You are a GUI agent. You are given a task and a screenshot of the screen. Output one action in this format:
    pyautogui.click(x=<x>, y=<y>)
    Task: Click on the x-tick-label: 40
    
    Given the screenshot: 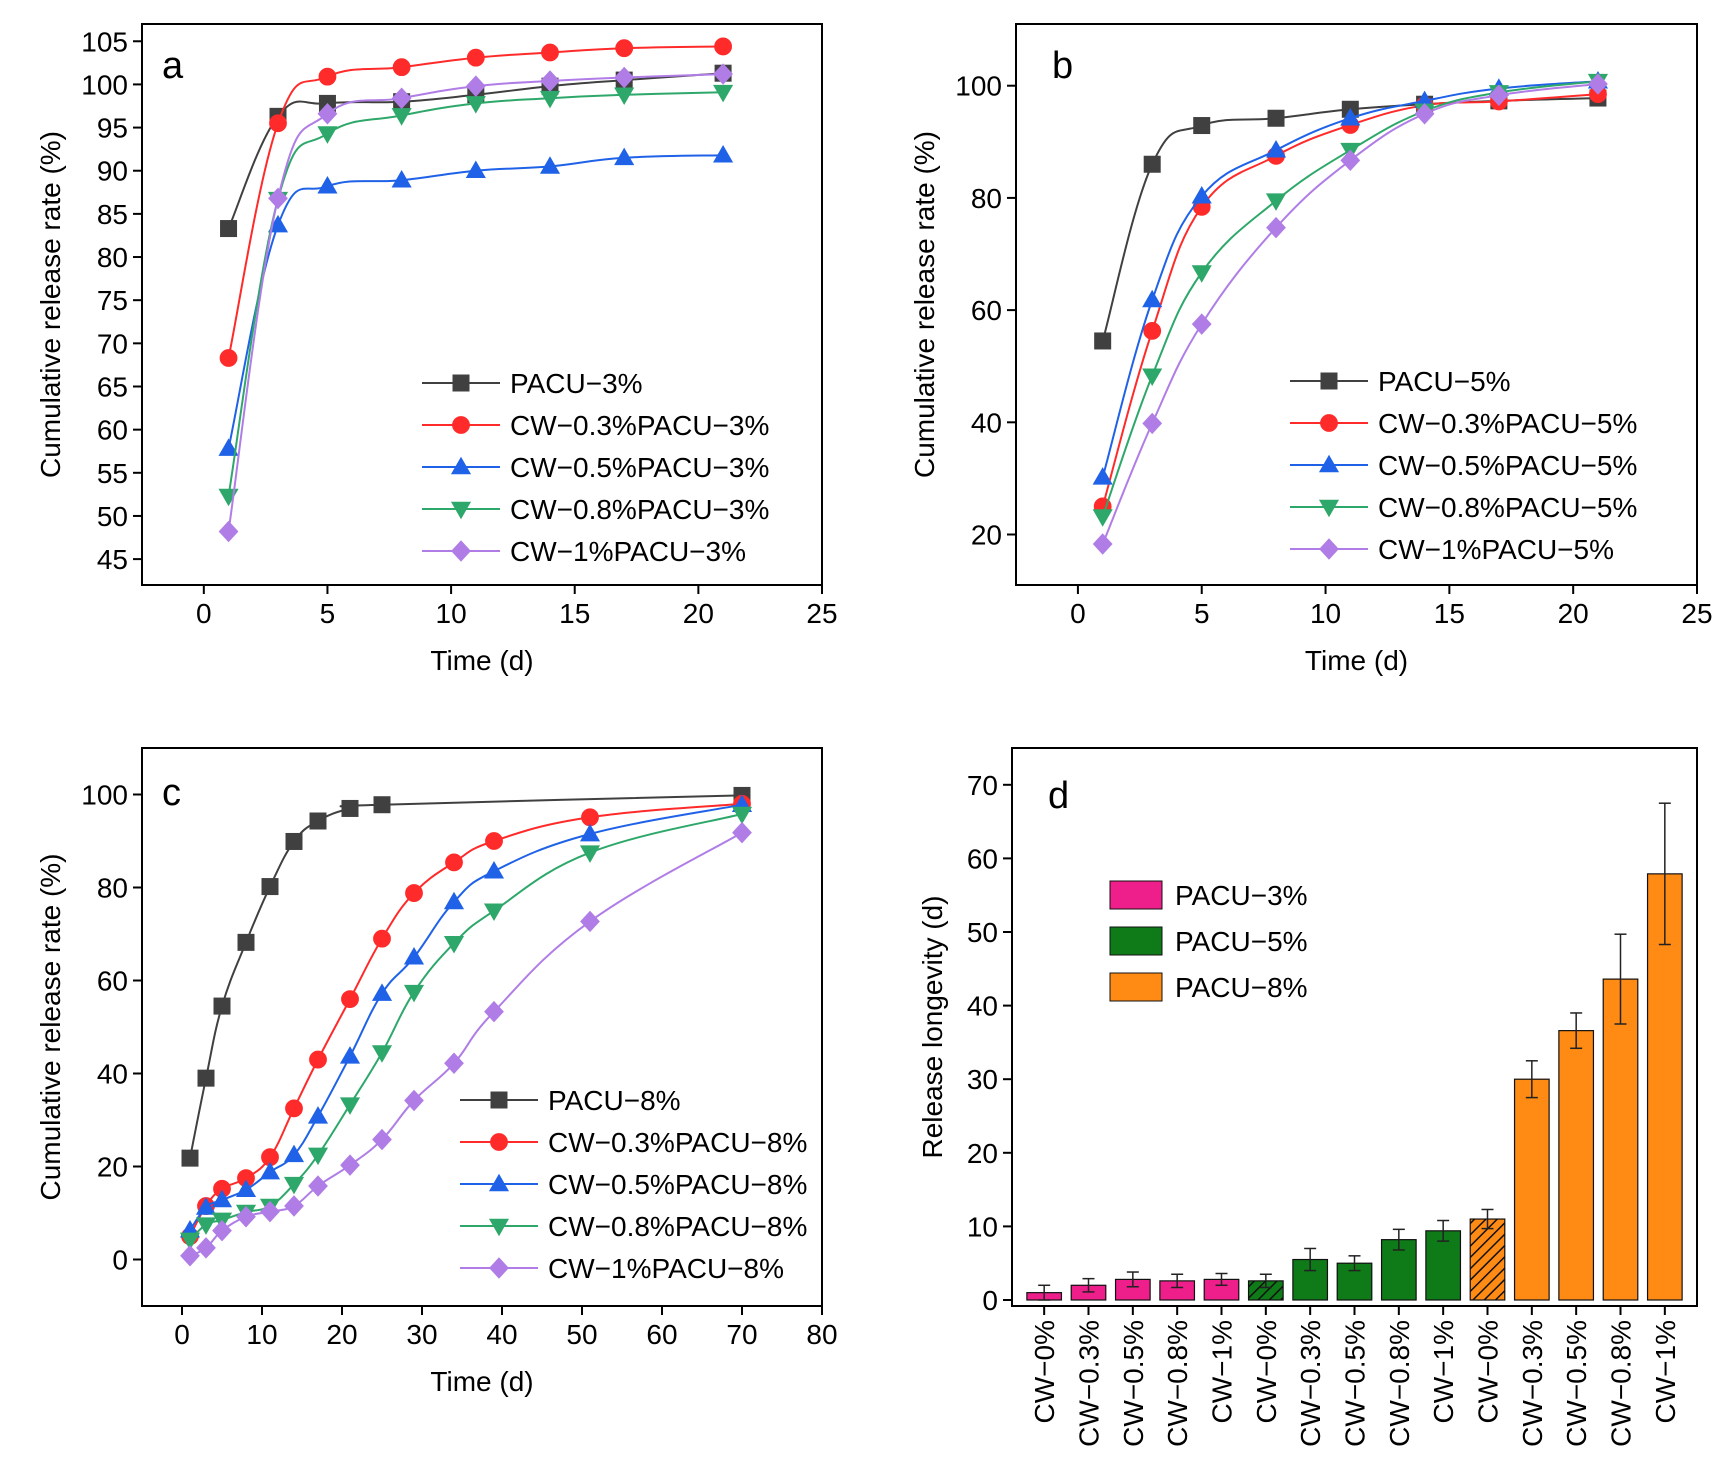 What is the action you would take?
    pyautogui.click(x=501, y=1334)
    